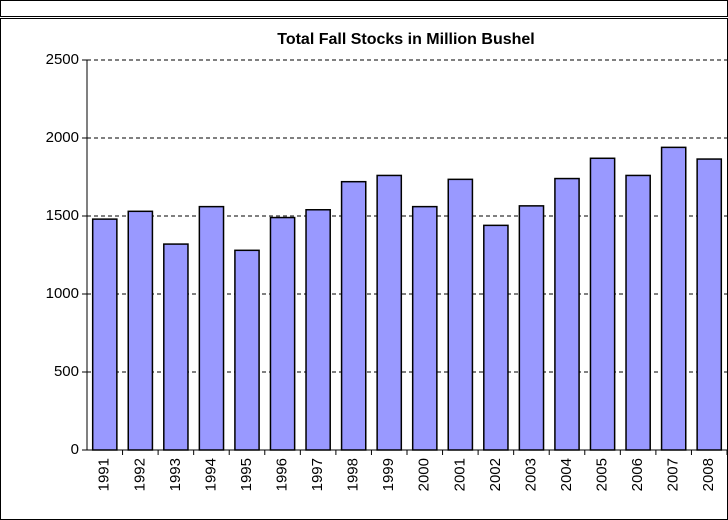  Describe the element at coordinates (708, 474) in the screenshot. I see `x-tick-label: 2008` at that location.